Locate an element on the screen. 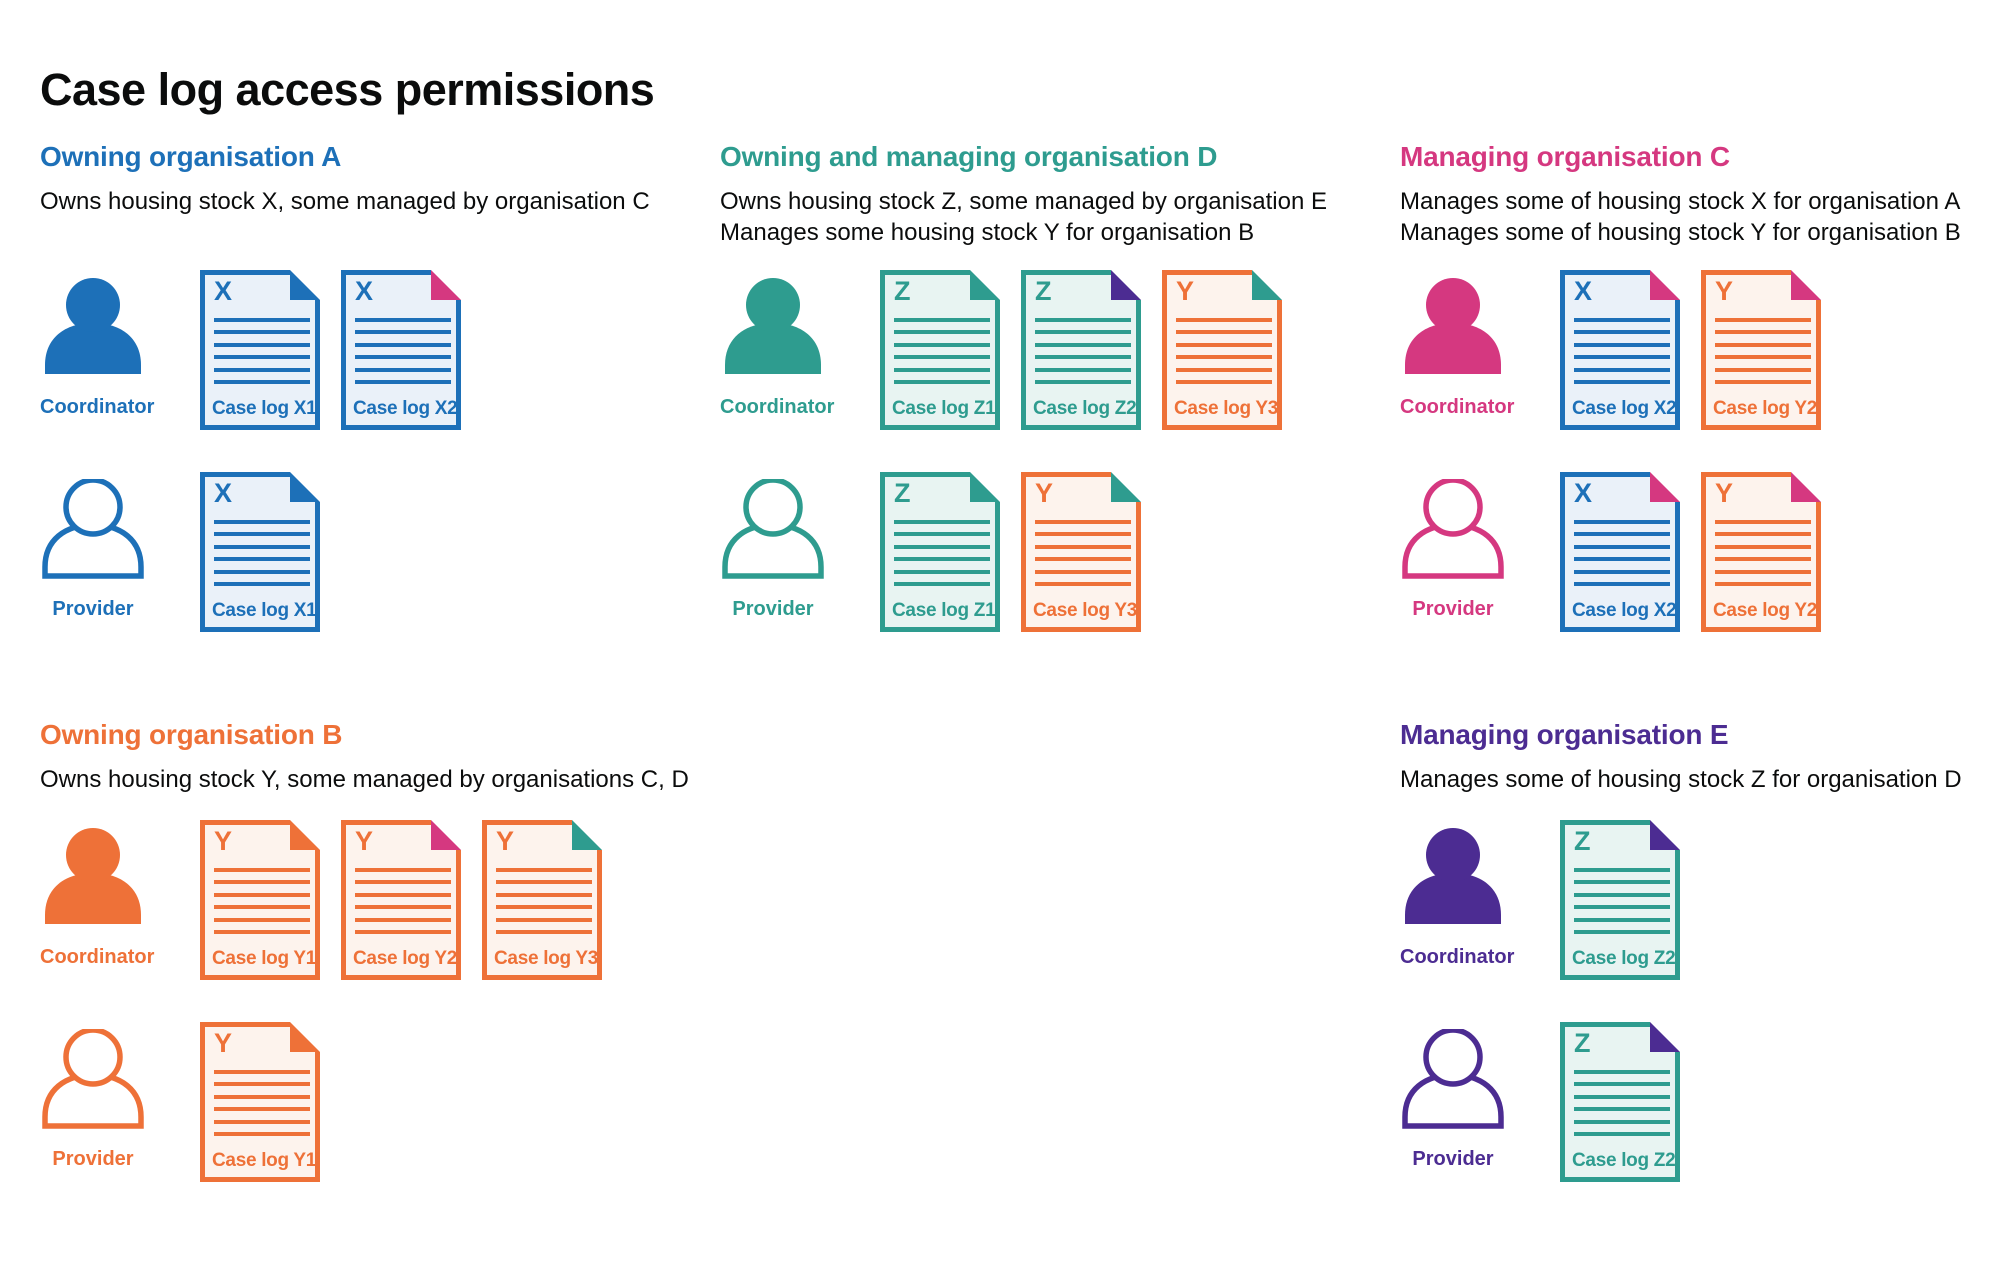 This screenshot has height=1280, width=2000. provider-person-icon is located at coordinates (1453, 1078).